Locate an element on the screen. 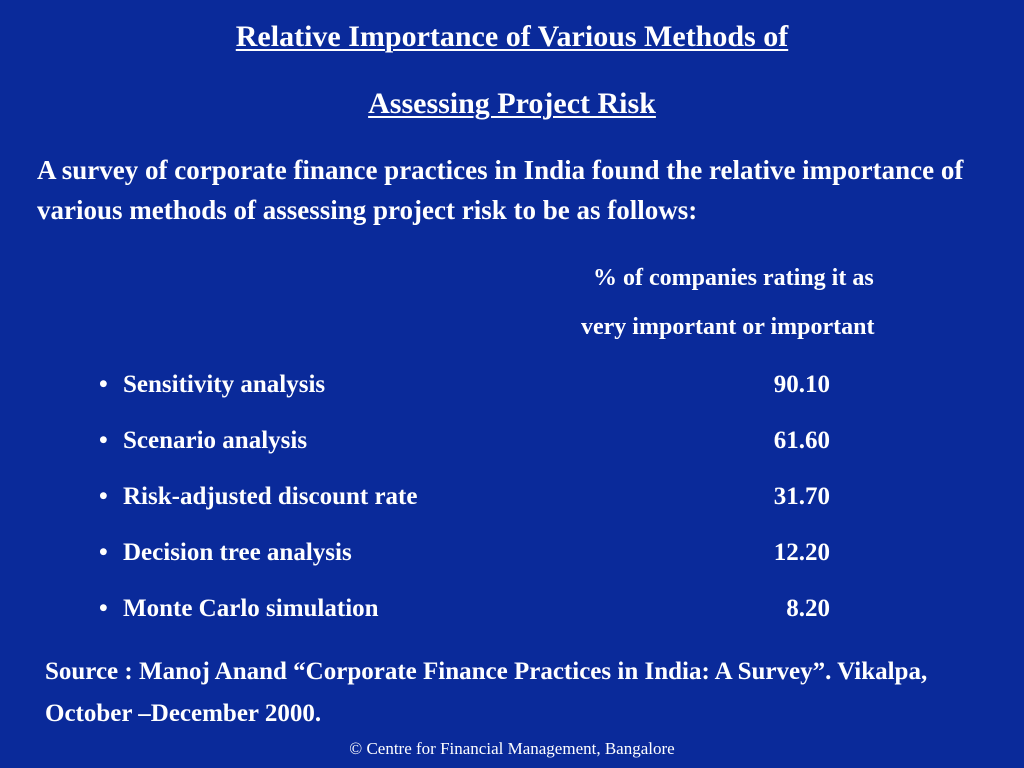 The width and height of the screenshot is (1024, 768). method-label: Risk-adjusted discount rate is located at coordinates (270, 496).